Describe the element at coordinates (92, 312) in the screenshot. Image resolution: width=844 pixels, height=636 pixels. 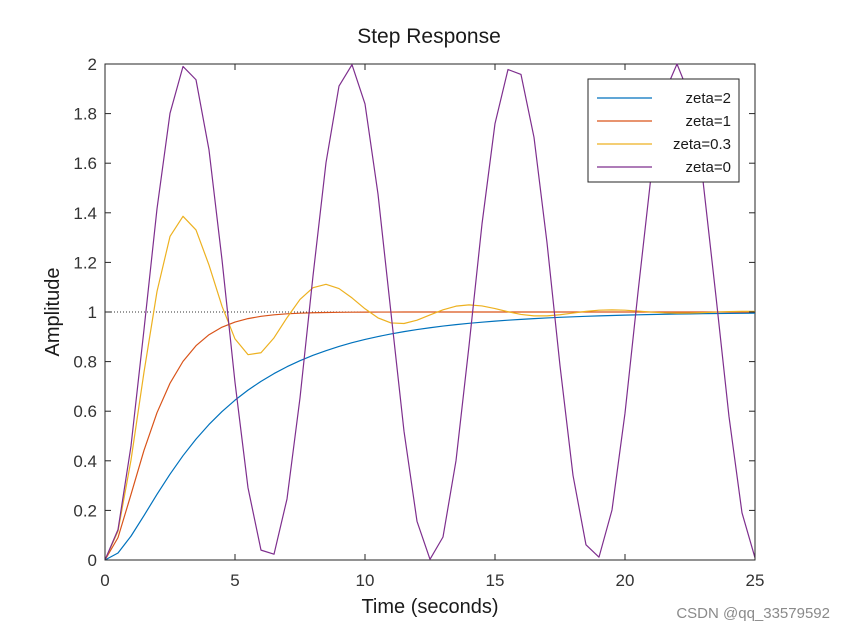
I see `y-tick-label: 1` at that location.